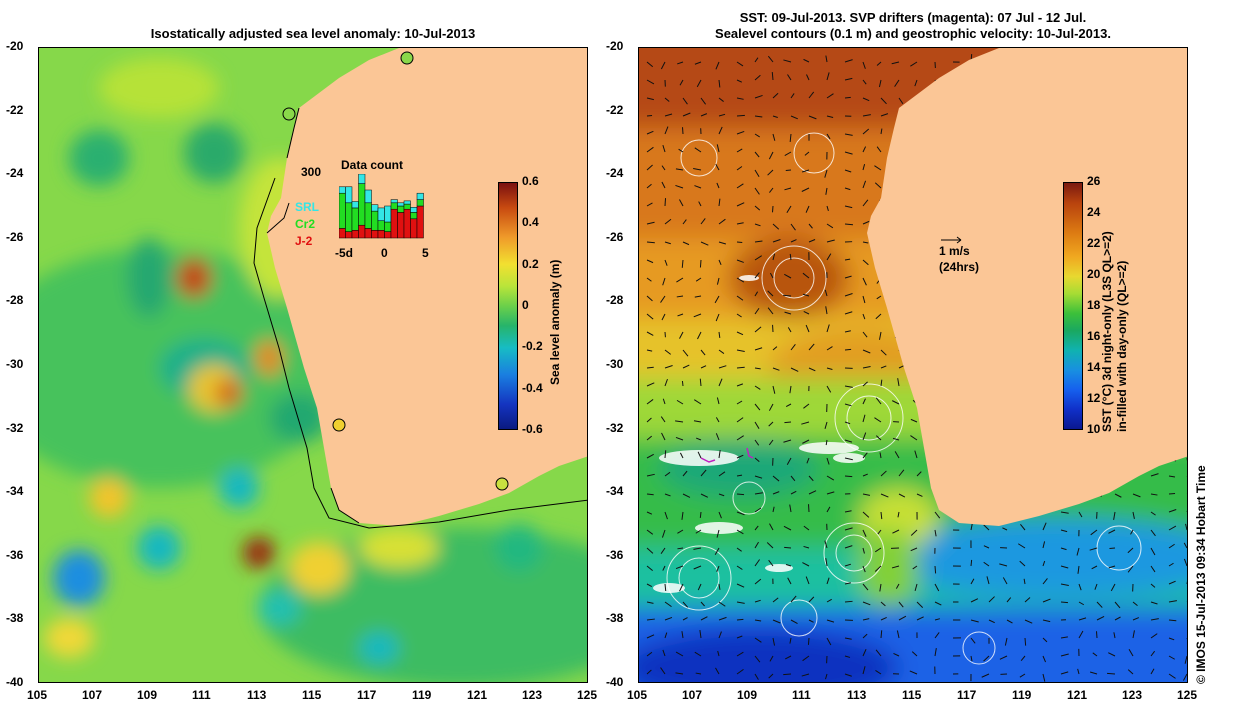  Describe the element at coordinates (532, 346) in the screenshot. I see `colorbar-tick-label: -0.2` at that location.